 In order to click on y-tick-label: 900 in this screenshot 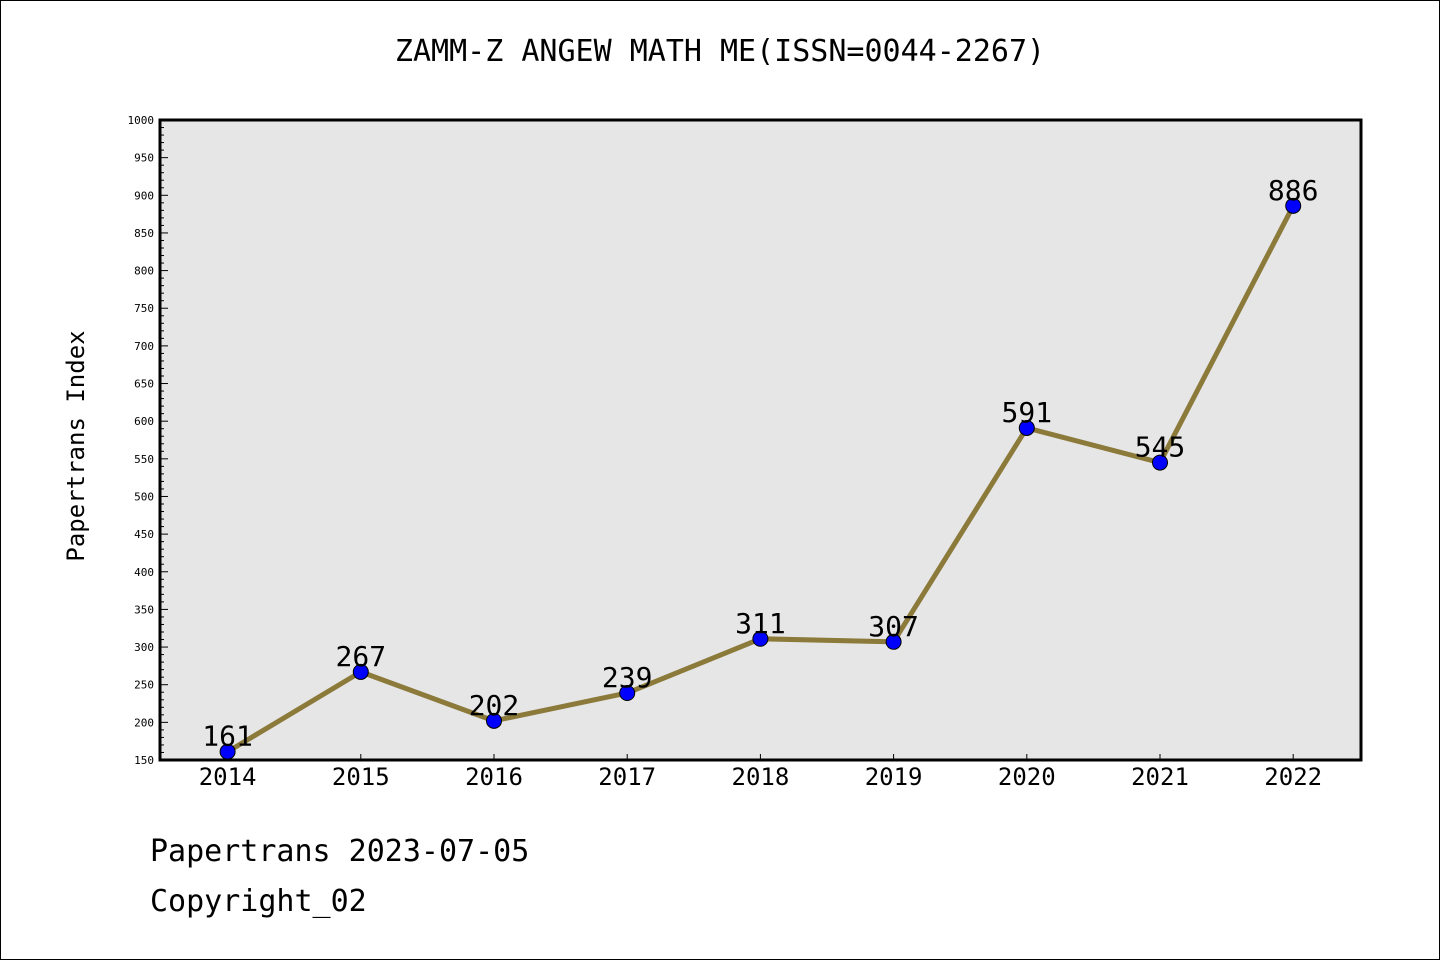, I will do `click(144, 195)`.